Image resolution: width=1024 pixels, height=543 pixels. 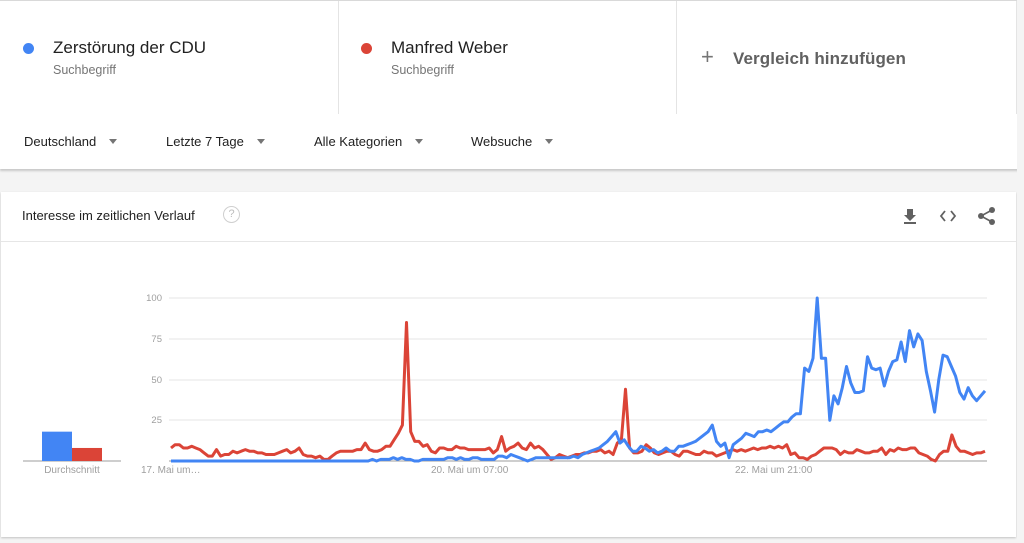 What do you see at coordinates (156, 339) in the screenshot?
I see `svg-text: 75` at bounding box center [156, 339].